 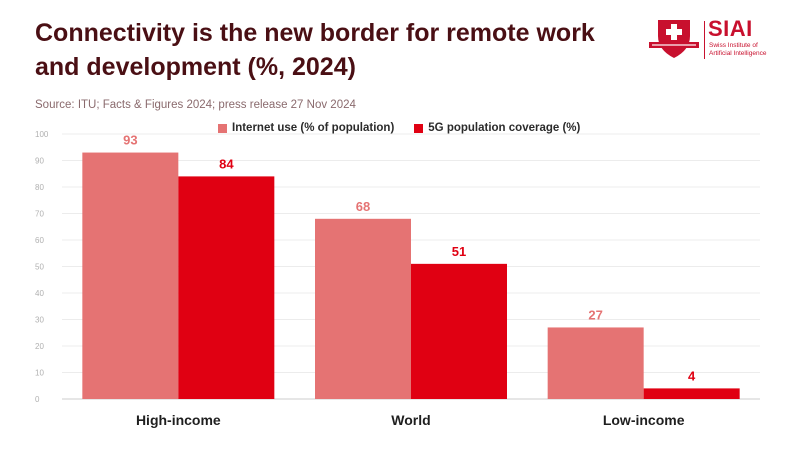 I want to click on data-label: 68, so click(x=363, y=206).